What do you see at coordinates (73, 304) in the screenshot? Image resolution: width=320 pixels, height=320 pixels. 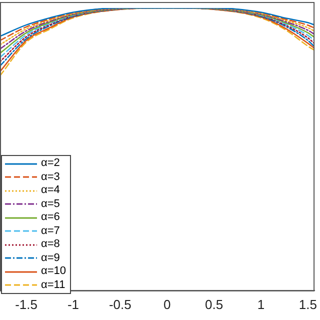 I see `x-tick-label: -1` at bounding box center [73, 304].